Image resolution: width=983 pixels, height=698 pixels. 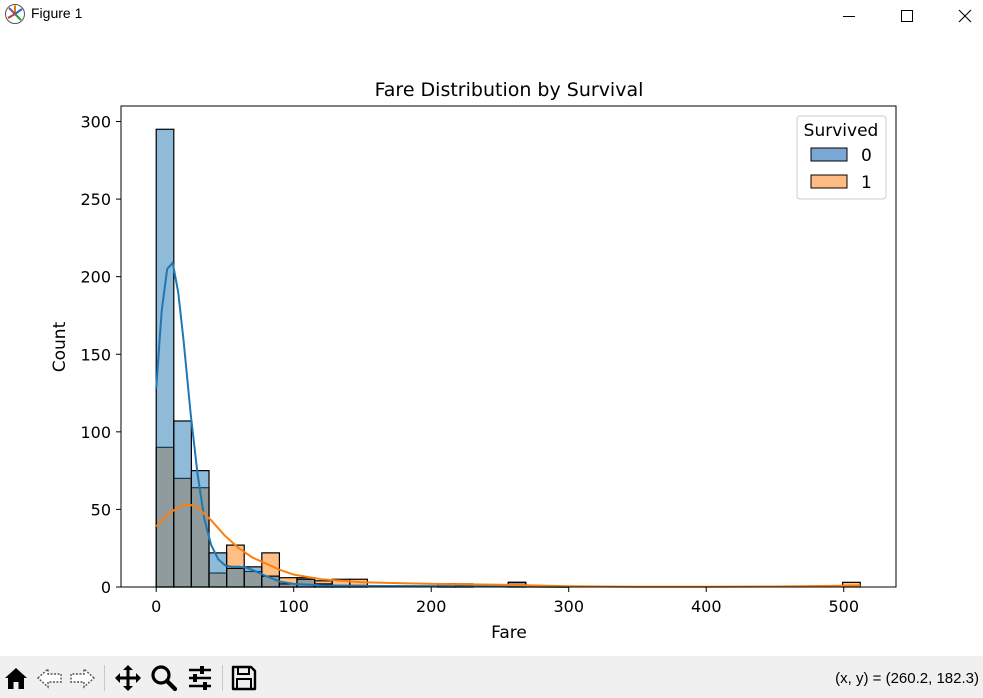 What do you see at coordinates (509, 90) in the screenshot?
I see `chart-title: Fare Distribution by Survival` at bounding box center [509, 90].